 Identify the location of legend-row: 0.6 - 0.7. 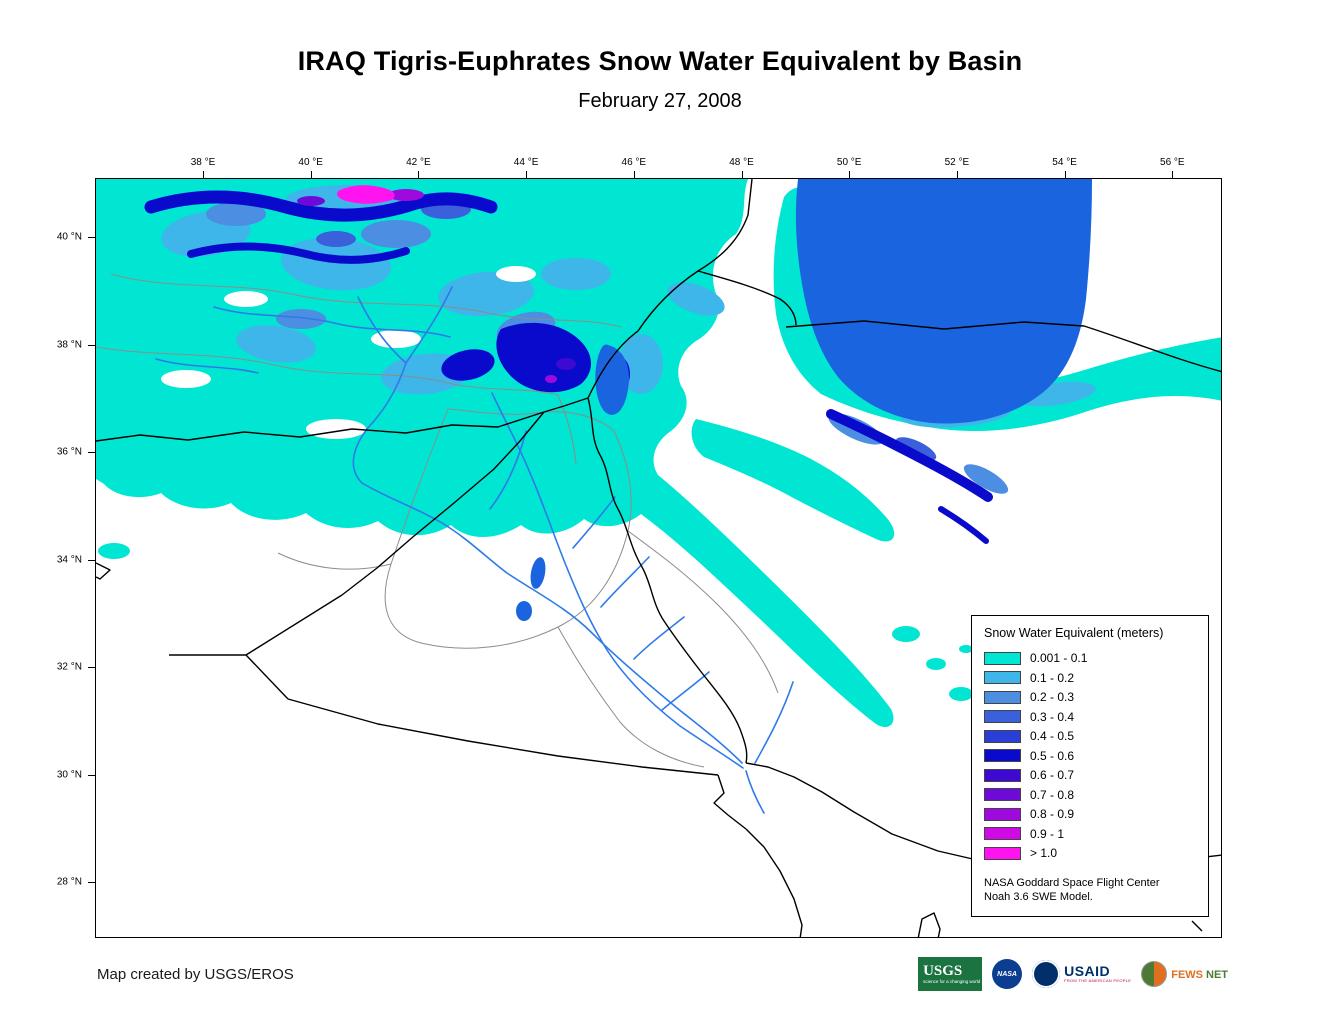
(1090, 776).